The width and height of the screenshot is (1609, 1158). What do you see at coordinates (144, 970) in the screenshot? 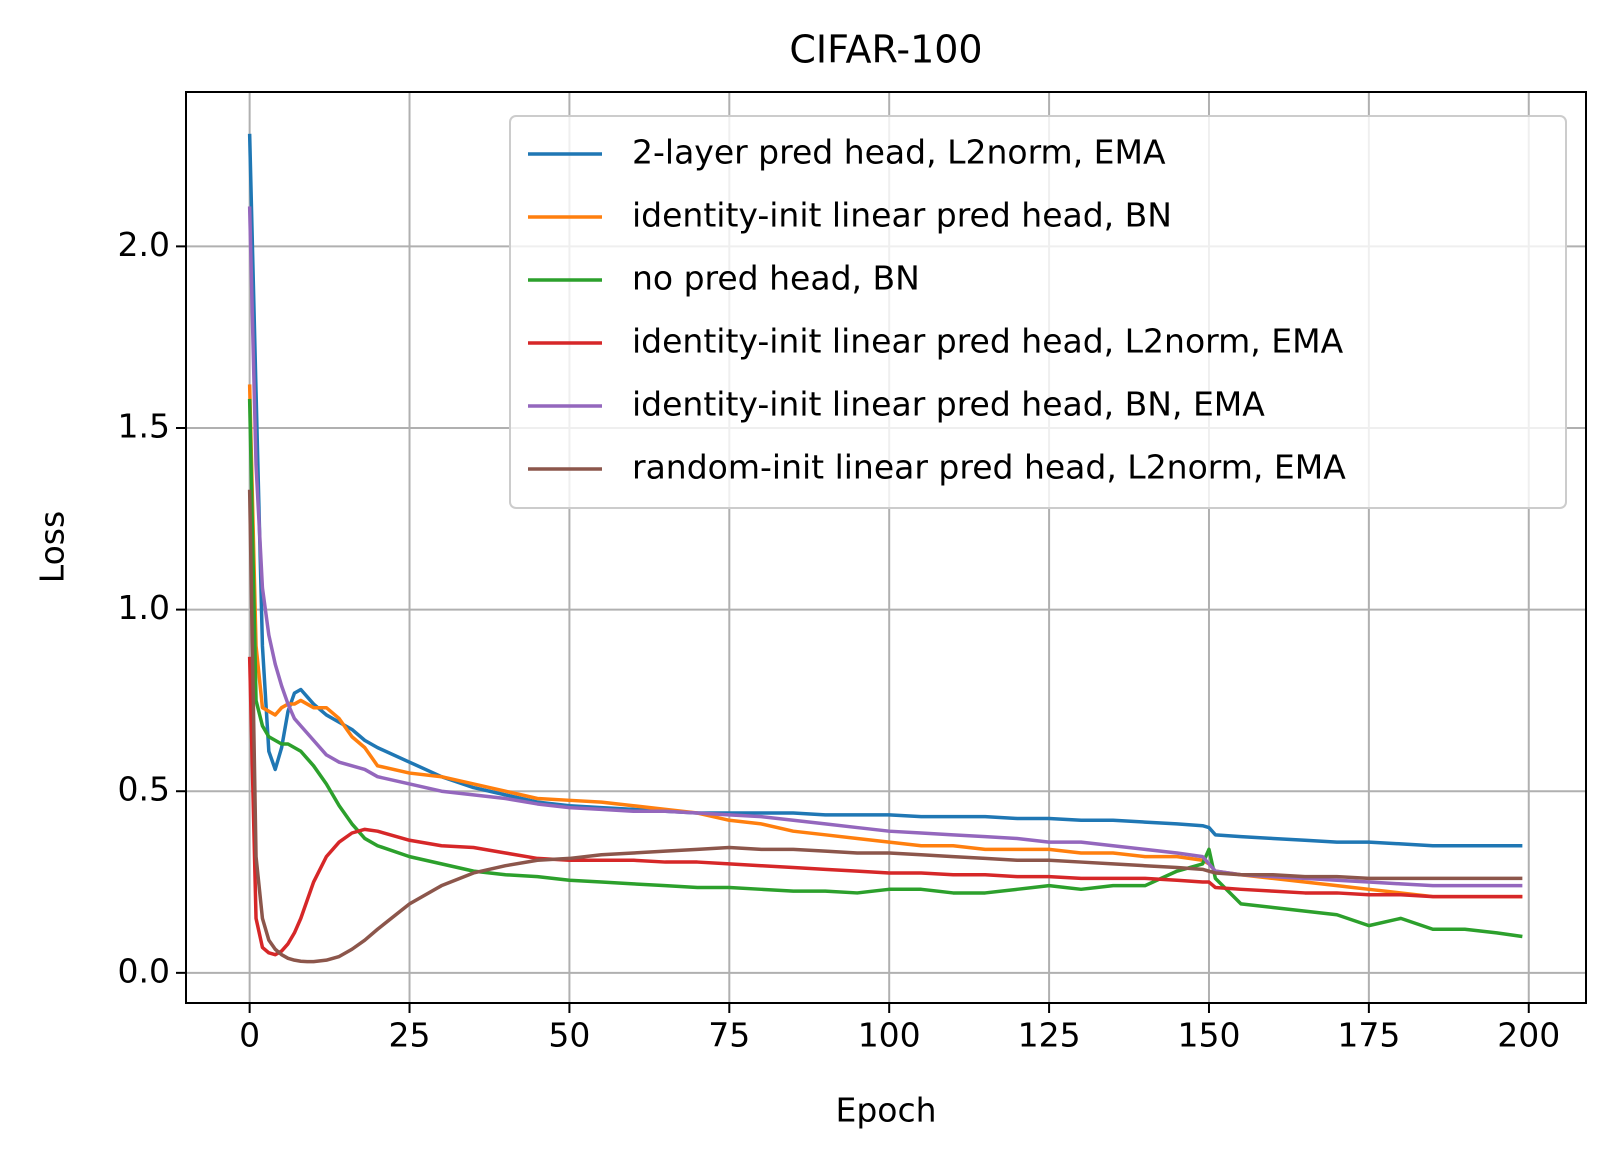
I see `y-tick-label: 0.0` at bounding box center [144, 970].